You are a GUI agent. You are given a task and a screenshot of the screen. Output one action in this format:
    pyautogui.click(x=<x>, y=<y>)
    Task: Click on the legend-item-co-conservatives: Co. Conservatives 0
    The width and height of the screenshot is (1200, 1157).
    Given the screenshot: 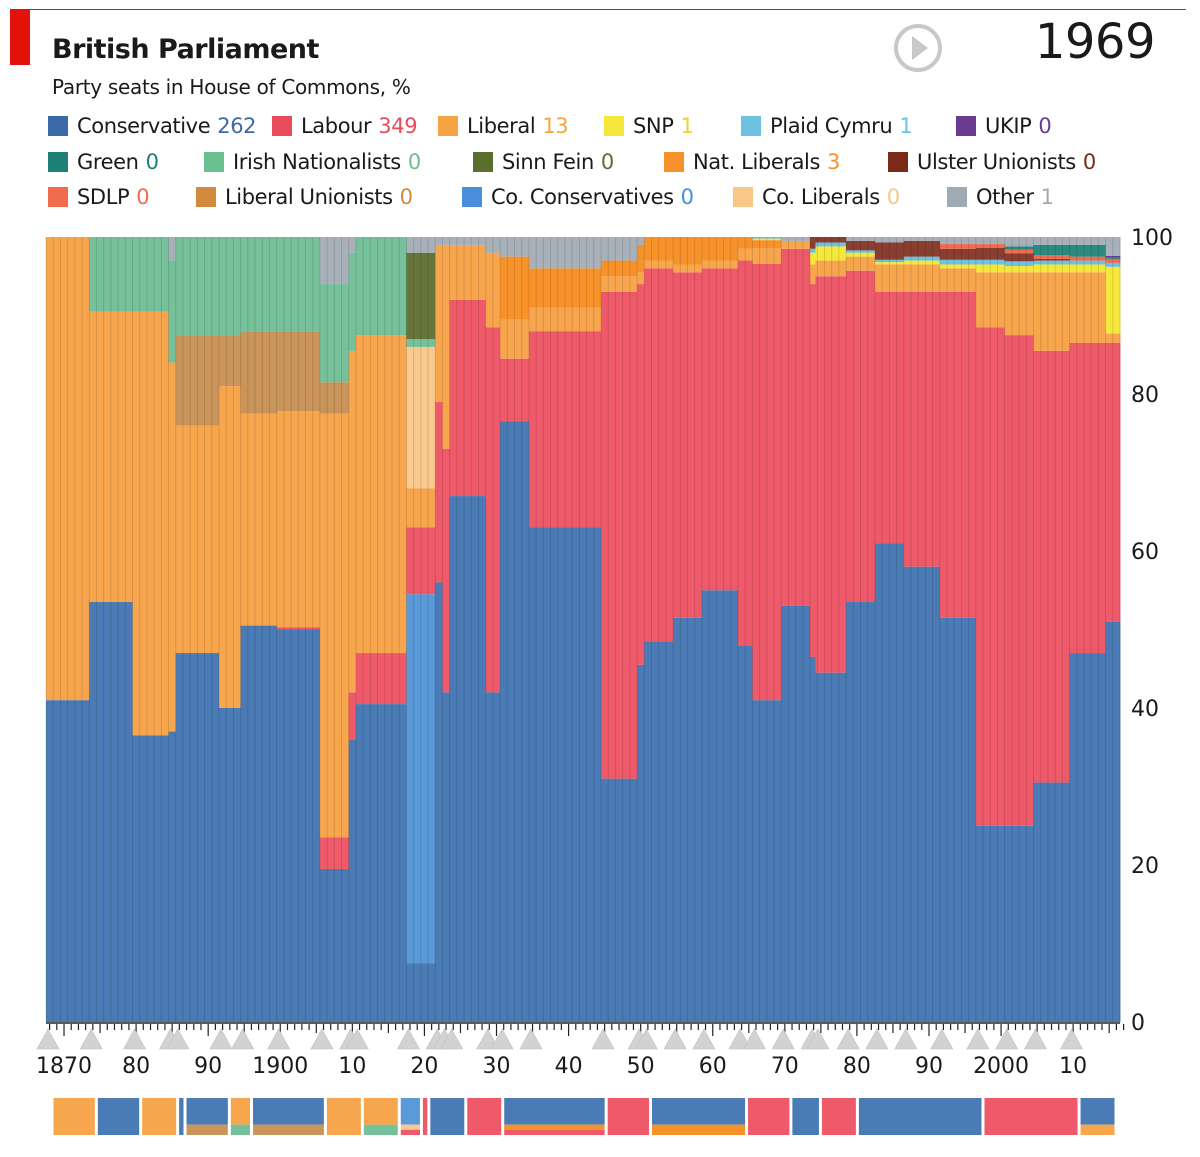 What is the action you would take?
    pyautogui.click(x=578, y=197)
    